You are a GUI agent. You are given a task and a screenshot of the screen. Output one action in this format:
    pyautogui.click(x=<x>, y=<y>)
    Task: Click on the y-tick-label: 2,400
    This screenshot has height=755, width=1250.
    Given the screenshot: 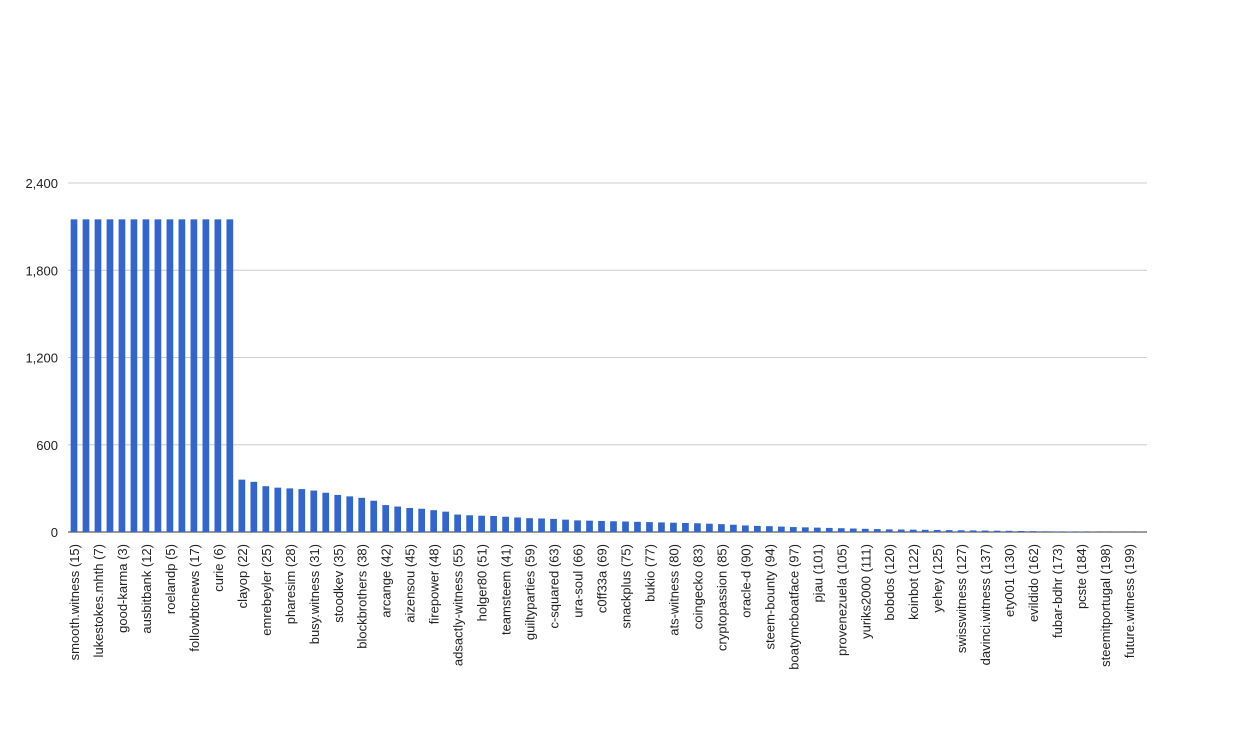 What is the action you would take?
    pyautogui.click(x=41, y=183)
    